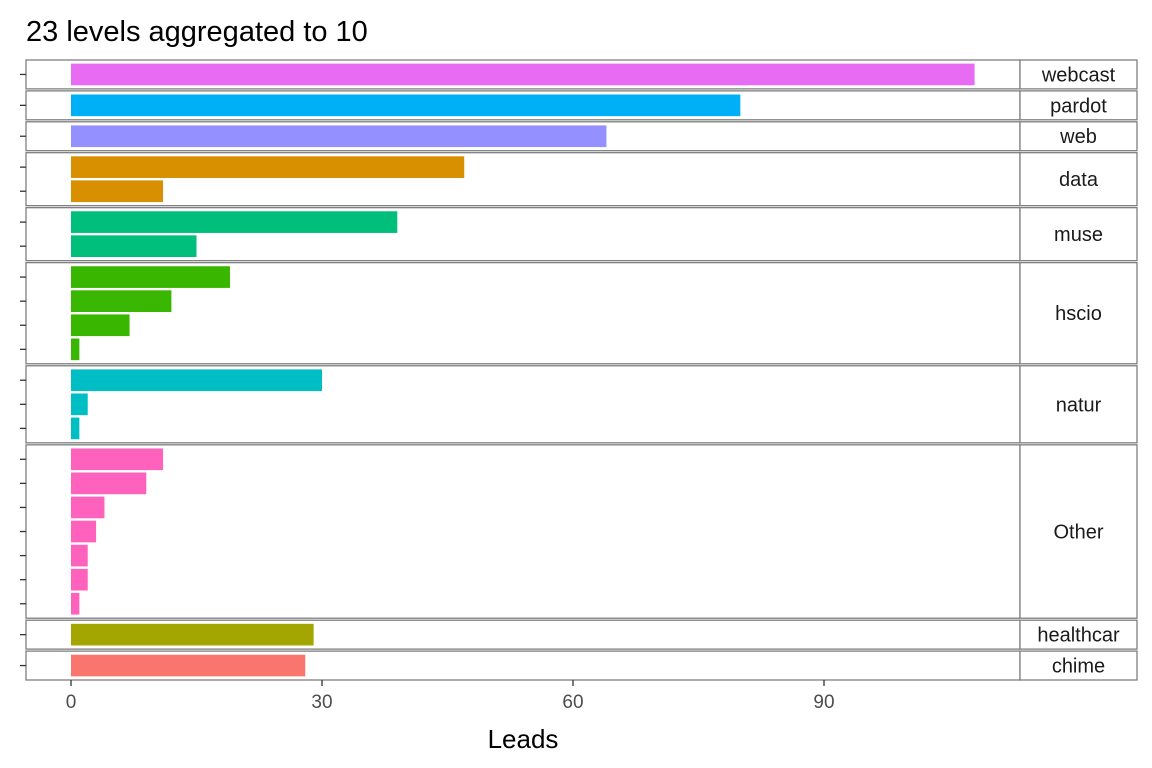 This screenshot has height=768, width=1152. I want to click on facet-chime: chime, so click(579, 665).